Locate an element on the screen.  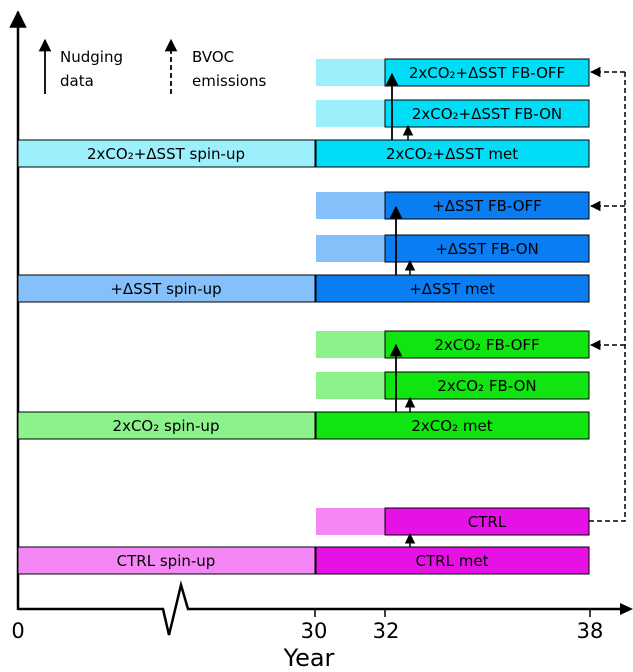
bar-2xco2-fbon-prefix is located at coordinates (350, 385).